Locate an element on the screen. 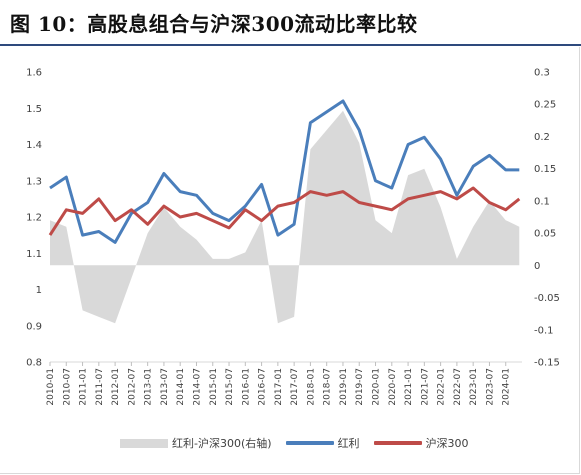 The height and width of the screenshot is (475, 581). x-axis-tick-label: 2012-01 is located at coordinates (116, 387).